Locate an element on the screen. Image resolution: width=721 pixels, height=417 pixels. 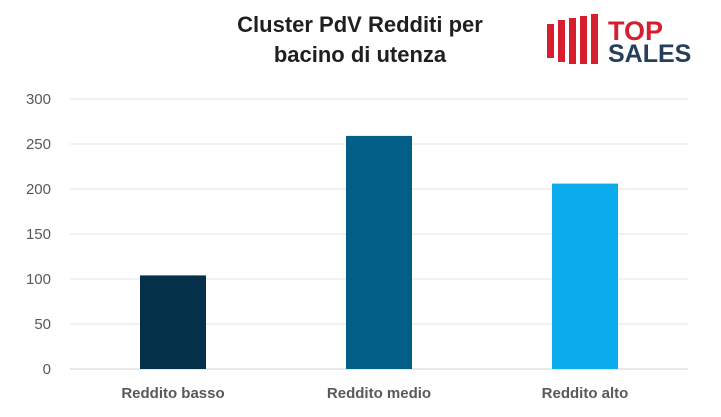
bar-reddito-medio is located at coordinates (379, 252).